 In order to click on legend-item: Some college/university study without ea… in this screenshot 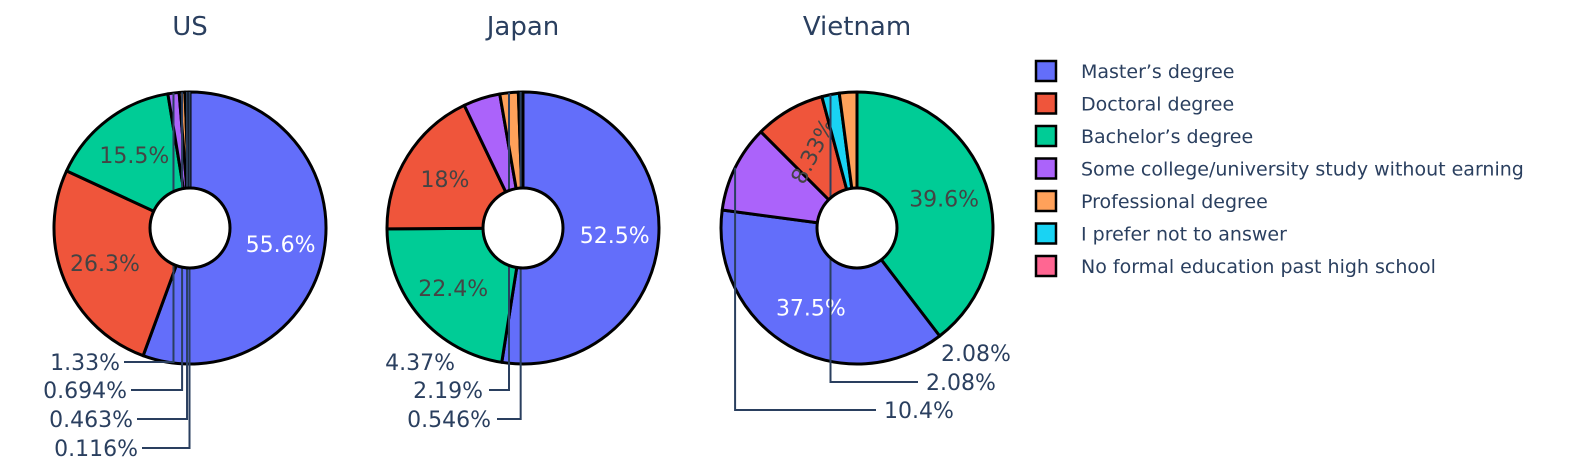, I will do `click(1279, 169)`.